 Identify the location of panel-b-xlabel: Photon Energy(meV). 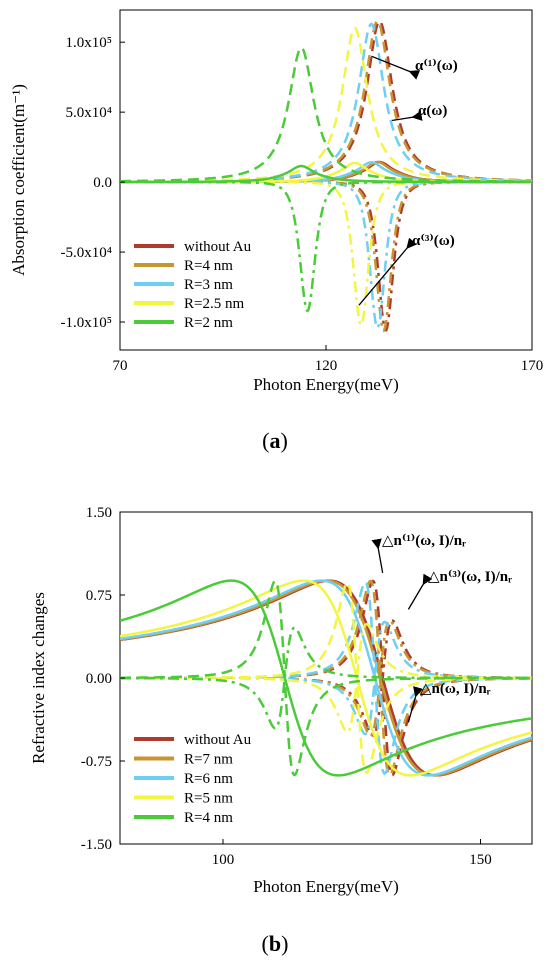
(326, 886).